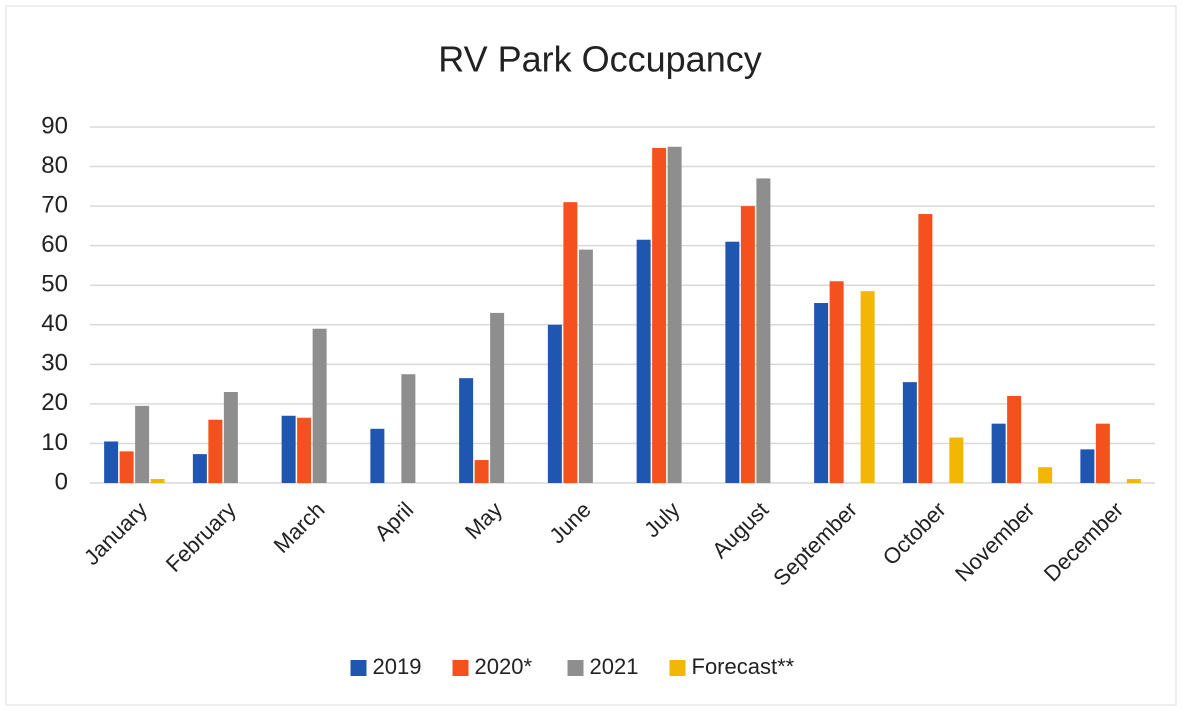  Describe the element at coordinates (54, 363) in the screenshot. I see `y-tick-label: 30` at that location.